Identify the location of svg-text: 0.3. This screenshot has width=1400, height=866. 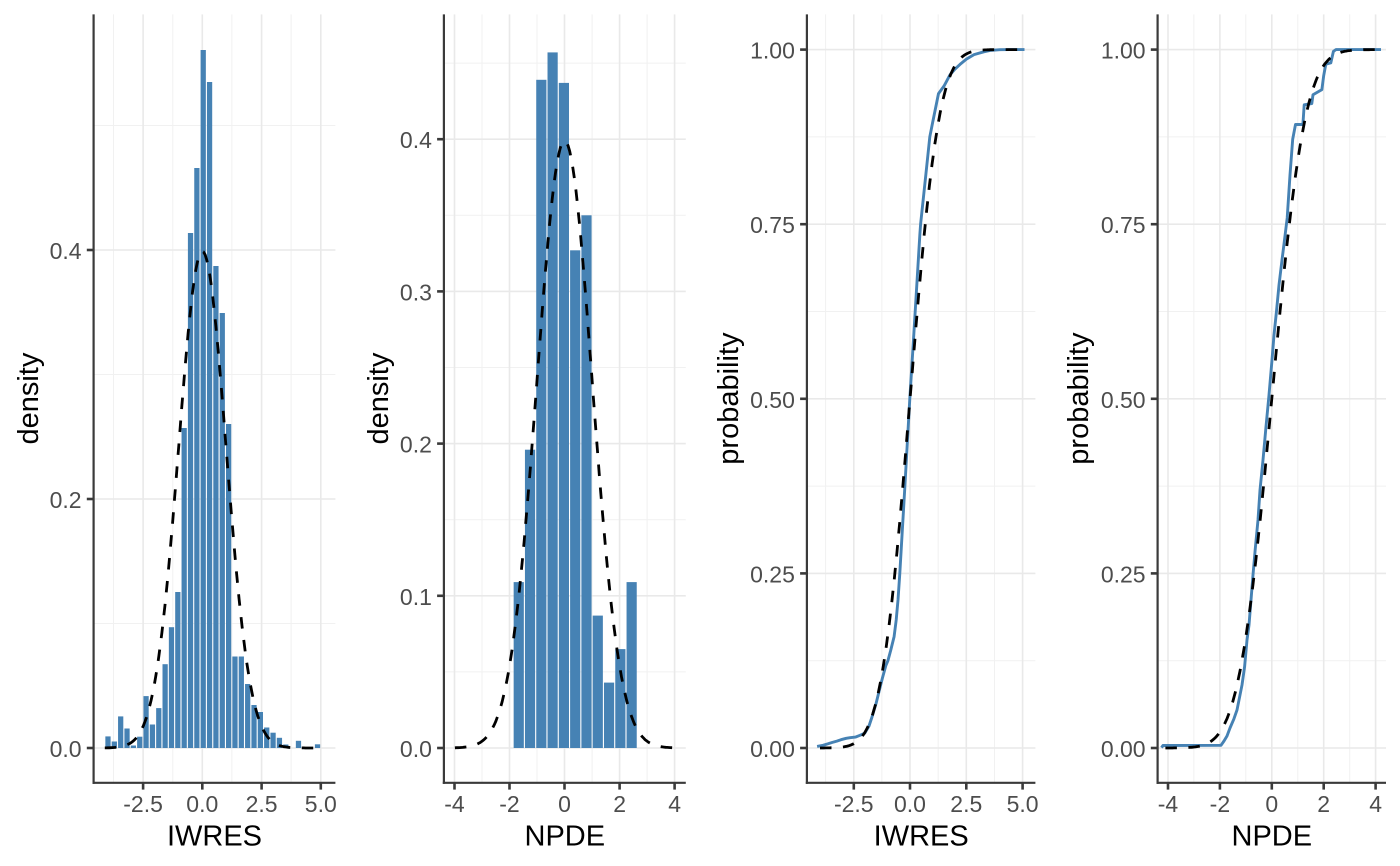
(416, 292).